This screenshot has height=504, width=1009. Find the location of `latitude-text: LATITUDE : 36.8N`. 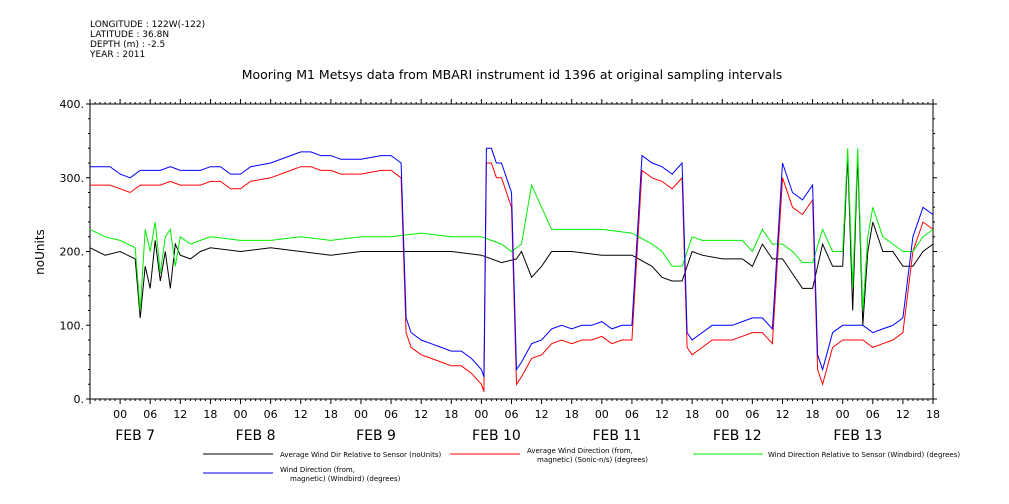

latitude-text: LATITUDE : 36.8N is located at coordinates (130, 35).